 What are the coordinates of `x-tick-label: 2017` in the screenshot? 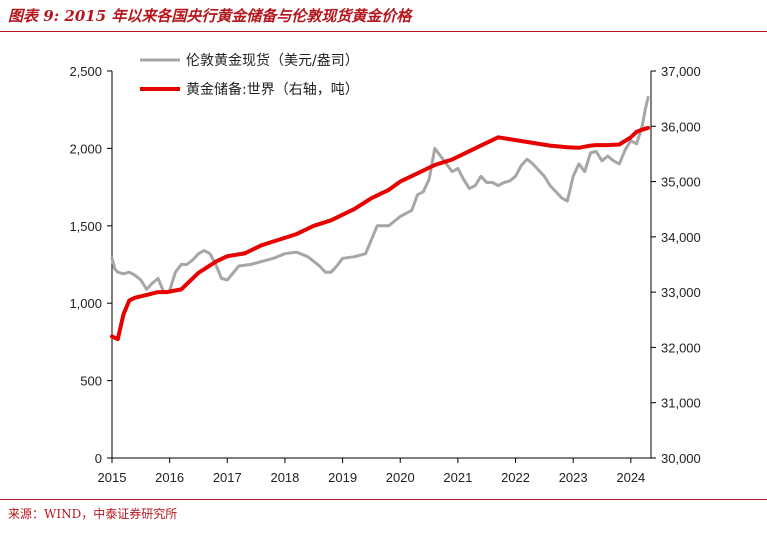 It's located at (227, 477).